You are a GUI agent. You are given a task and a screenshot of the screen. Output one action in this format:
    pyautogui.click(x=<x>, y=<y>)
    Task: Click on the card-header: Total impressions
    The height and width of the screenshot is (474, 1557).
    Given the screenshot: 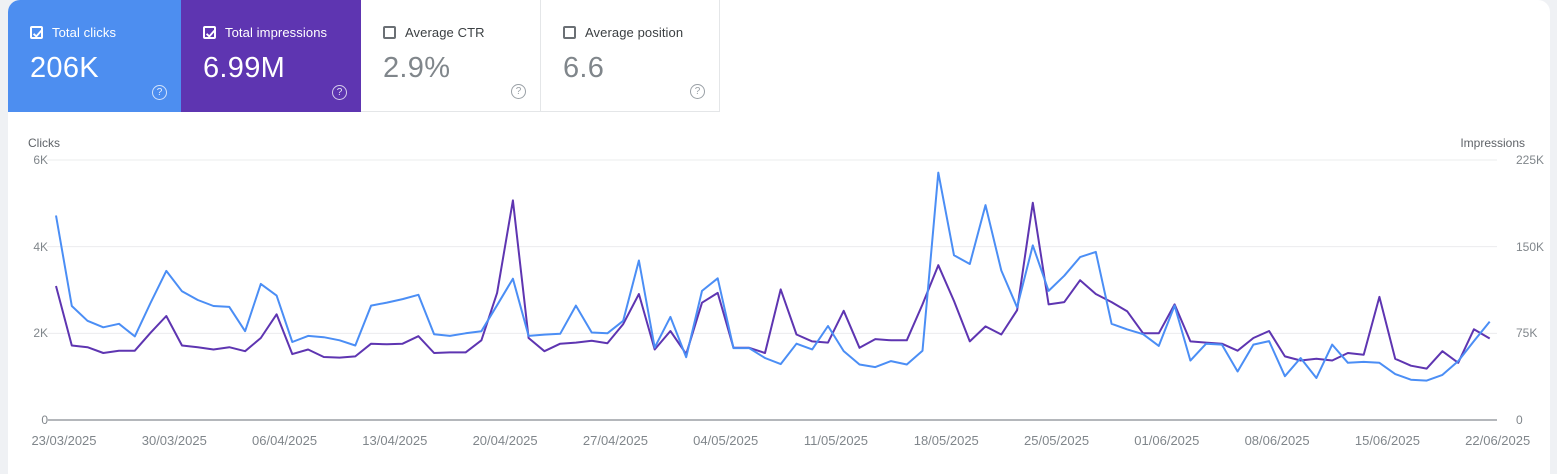 What is the action you would take?
    pyautogui.click(x=282, y=32)
    